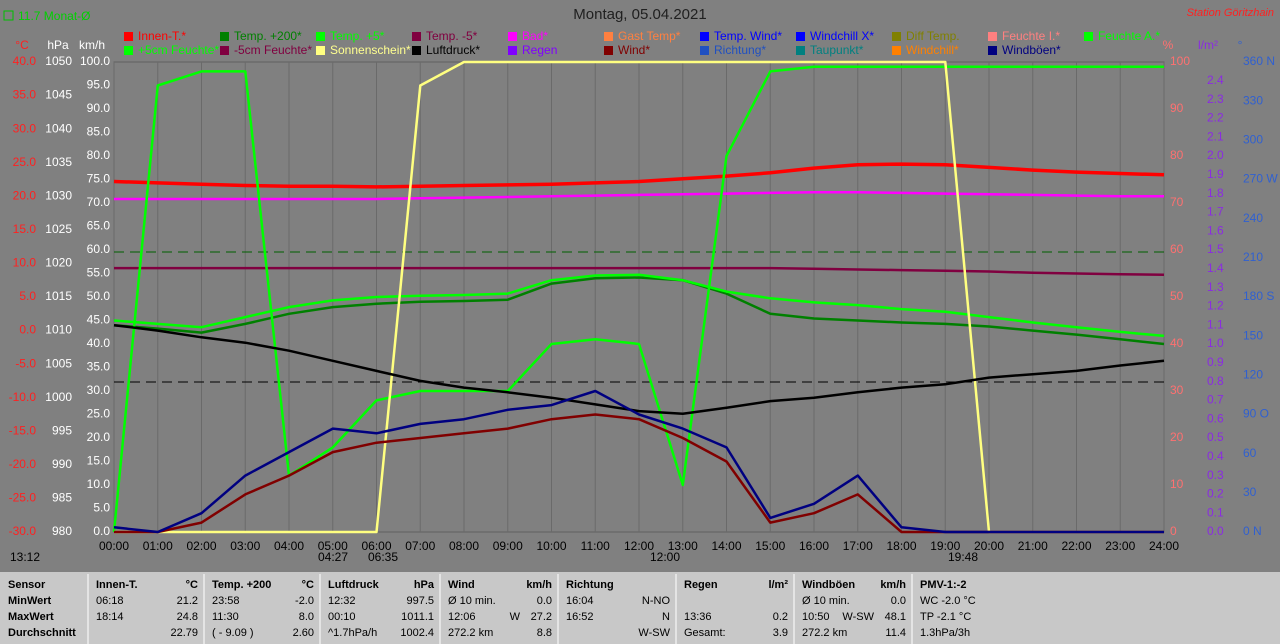 The width and height of the screenshot is (1280, 644). Describe the element at coordinates (8, 15) in the screenshot. I see `icon` at that location.